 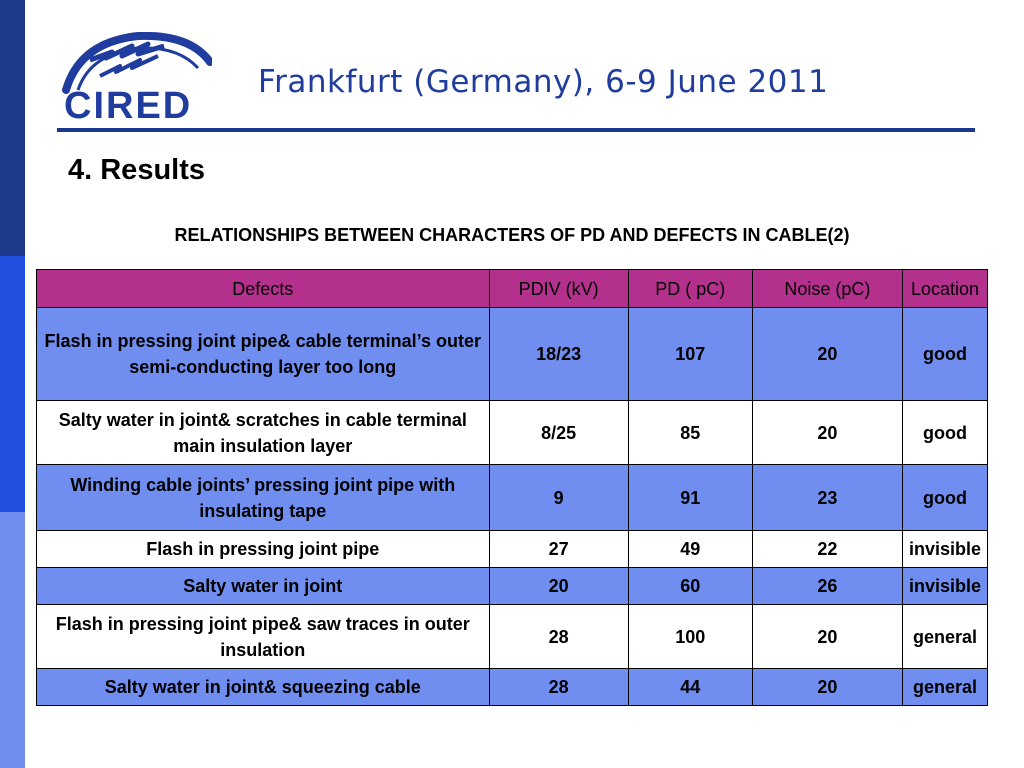 What do you see at coordinates (945, 288) in the screenshot?
I see `column-header-location: Location` at bounding box center [945, 288].